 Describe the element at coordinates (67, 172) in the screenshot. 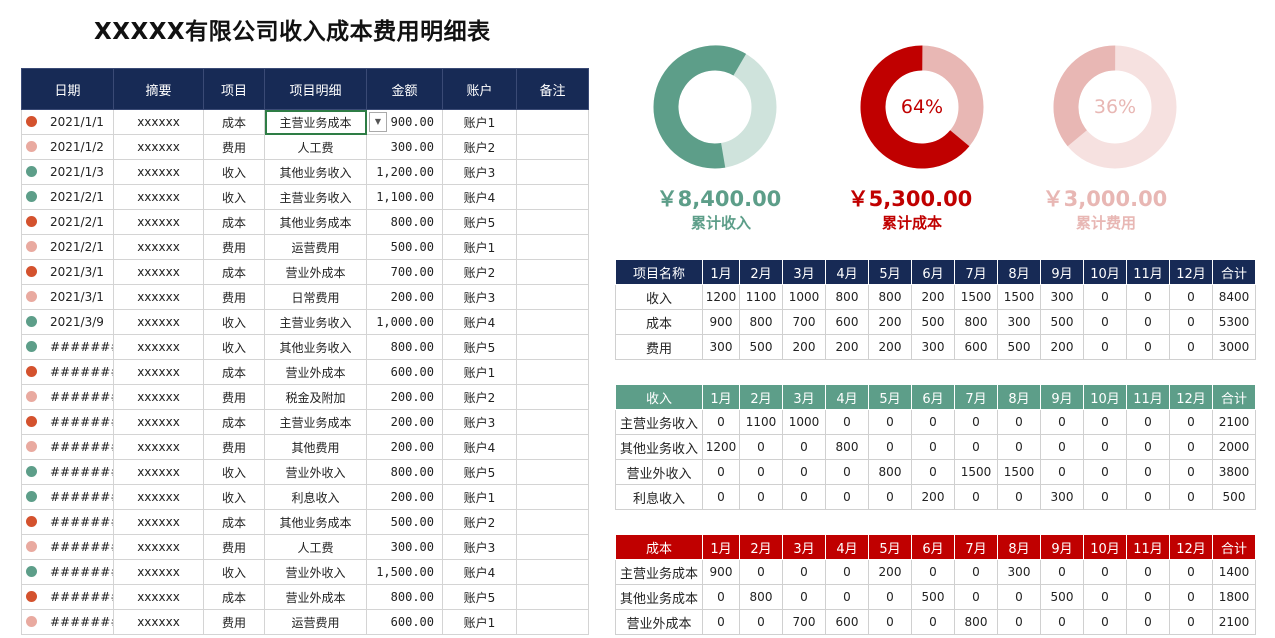

I see `date-cell: 2021/1/3` at that location.